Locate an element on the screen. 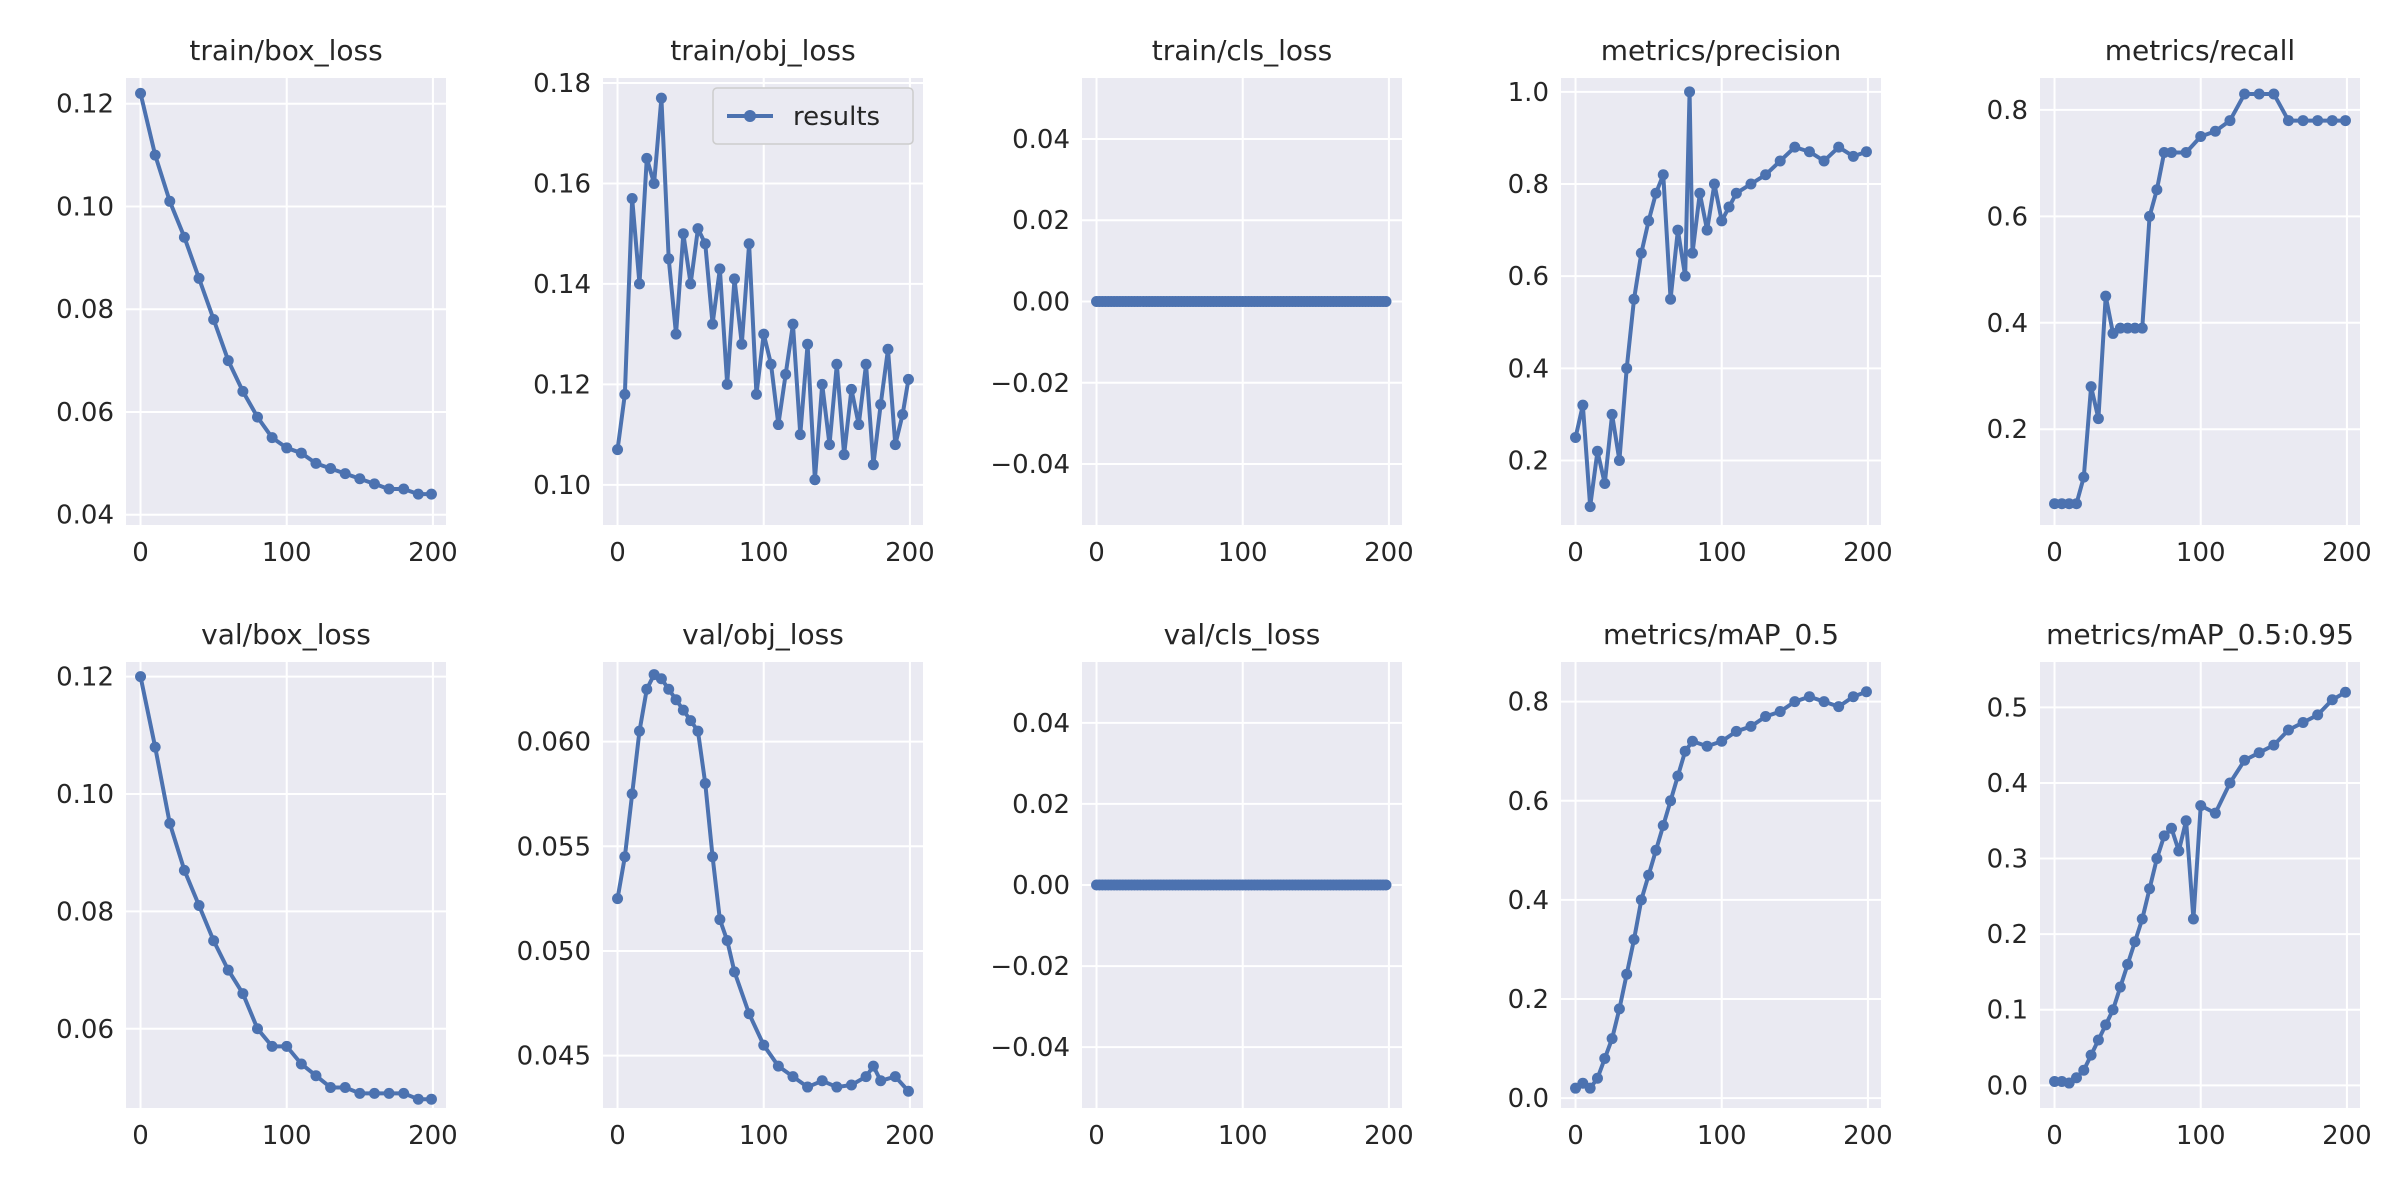  y-tick-label: 0.02 is located at coordinates (1041, 221).